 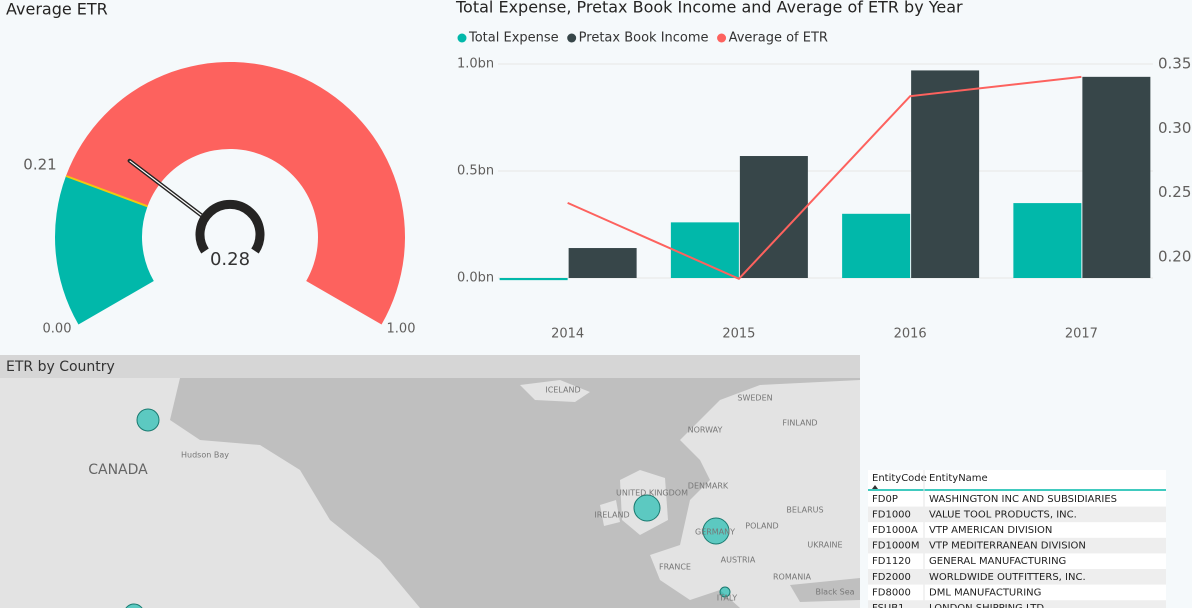 What do you see at coordinates (675, 567) in the screenshot?
I see `map-label: FRANCE` at bounding box center [675, 567].